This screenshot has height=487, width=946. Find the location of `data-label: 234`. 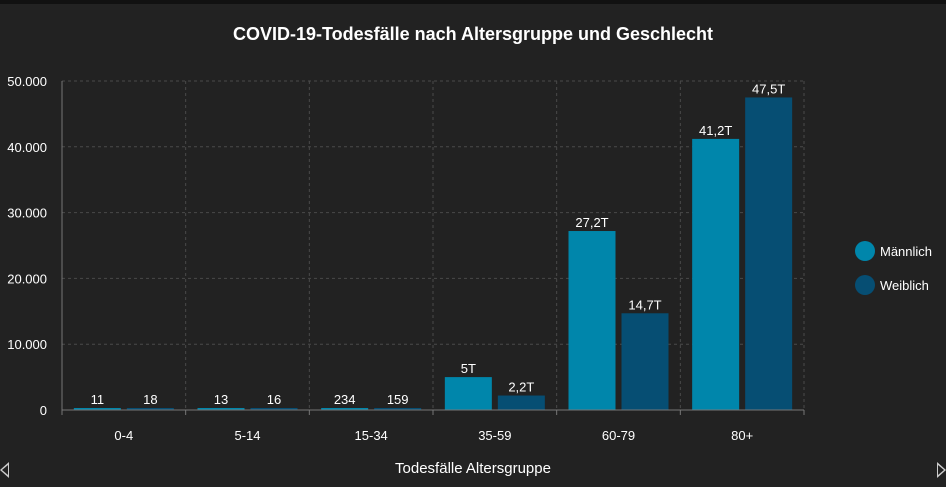

data-label: 234 is located at coordinates (345, 399).